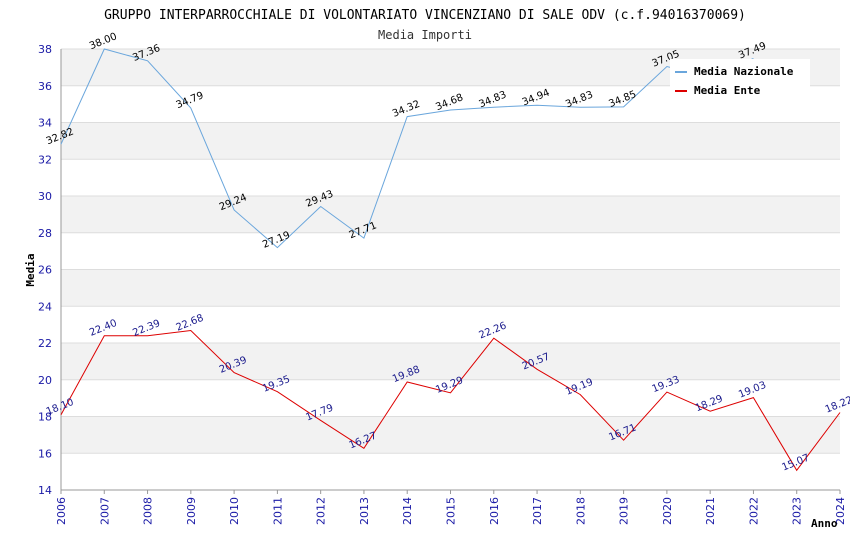 This screenshot has width=850, height=550. I want to click on y-tick-label: 26, so click(45, 270).